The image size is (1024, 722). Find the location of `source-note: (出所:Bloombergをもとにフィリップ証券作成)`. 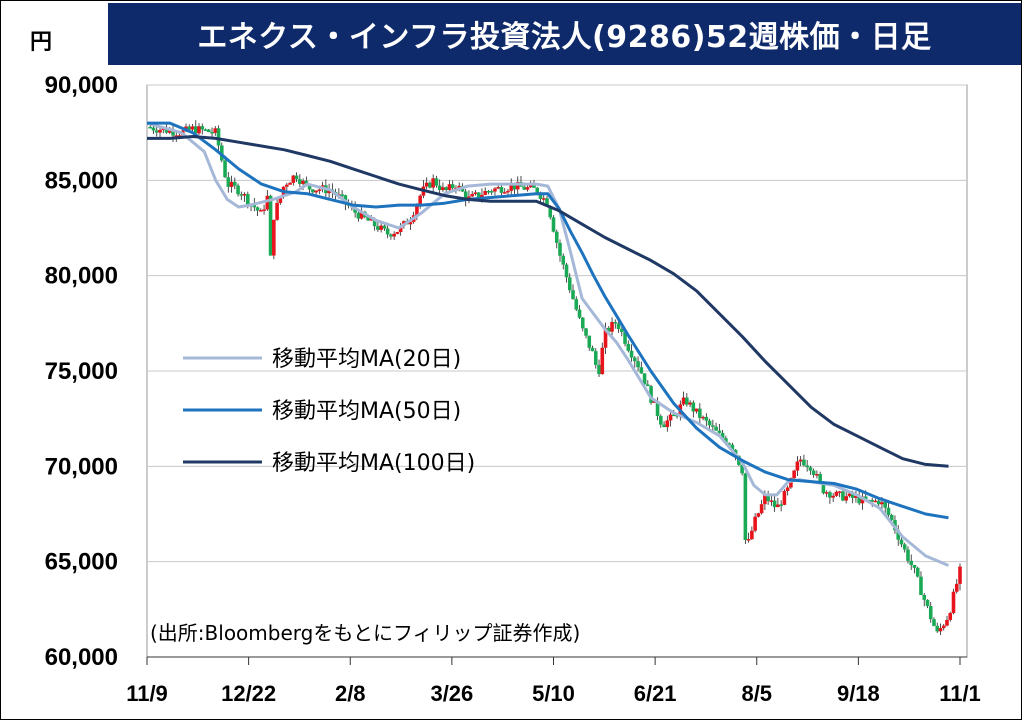

source-note: (出所:Bloombergをもとにフィリップ証券作成) is located at coordinates (365, 633).